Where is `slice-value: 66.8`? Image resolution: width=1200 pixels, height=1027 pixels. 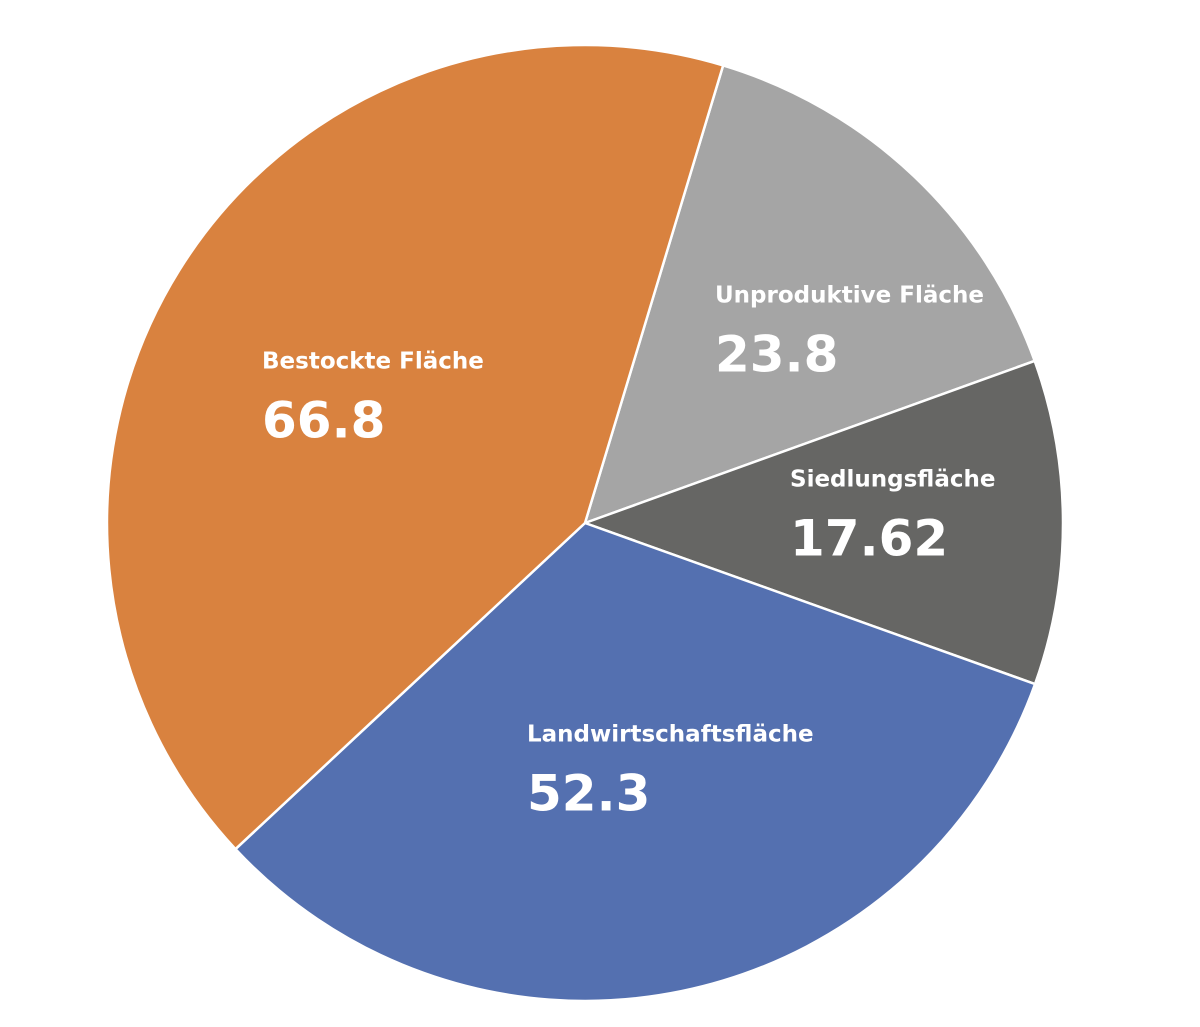
slice-value: 66.8 is located at coordinates (323, 421).